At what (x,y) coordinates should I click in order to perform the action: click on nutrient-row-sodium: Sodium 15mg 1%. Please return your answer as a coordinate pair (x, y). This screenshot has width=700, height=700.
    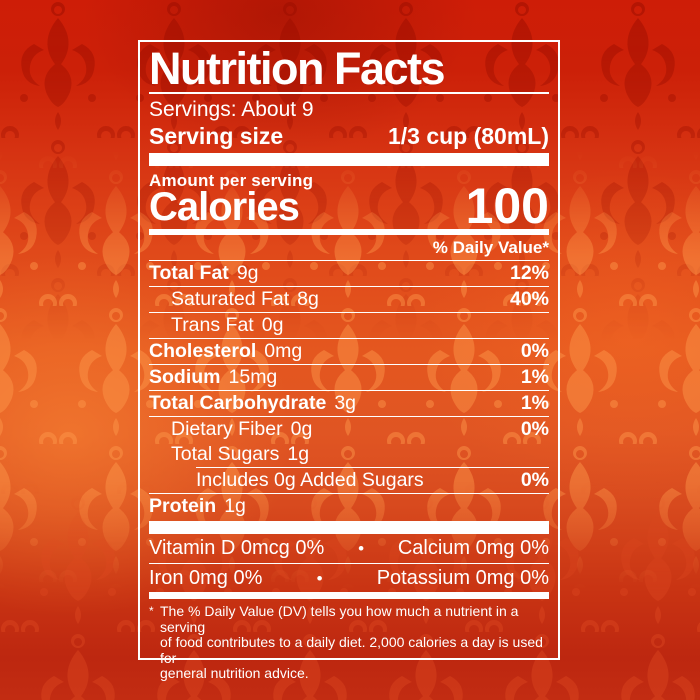
    Looking at the image, I should click on (349, 378).